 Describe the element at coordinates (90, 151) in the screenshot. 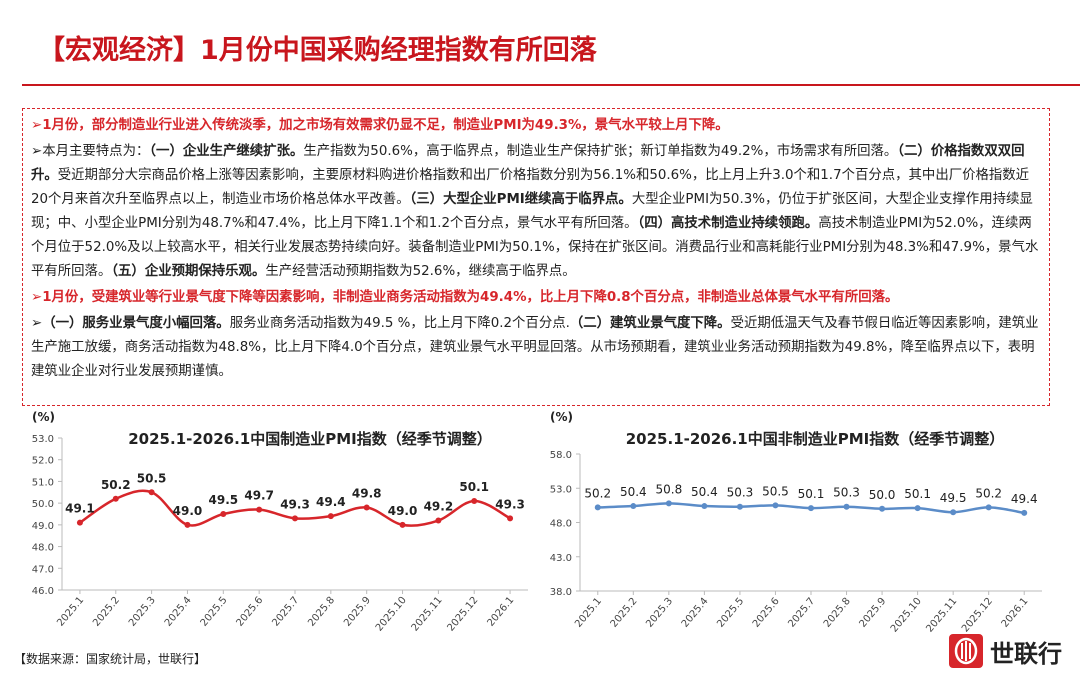

I see `text: ➢本月主要特点为：` at that location.